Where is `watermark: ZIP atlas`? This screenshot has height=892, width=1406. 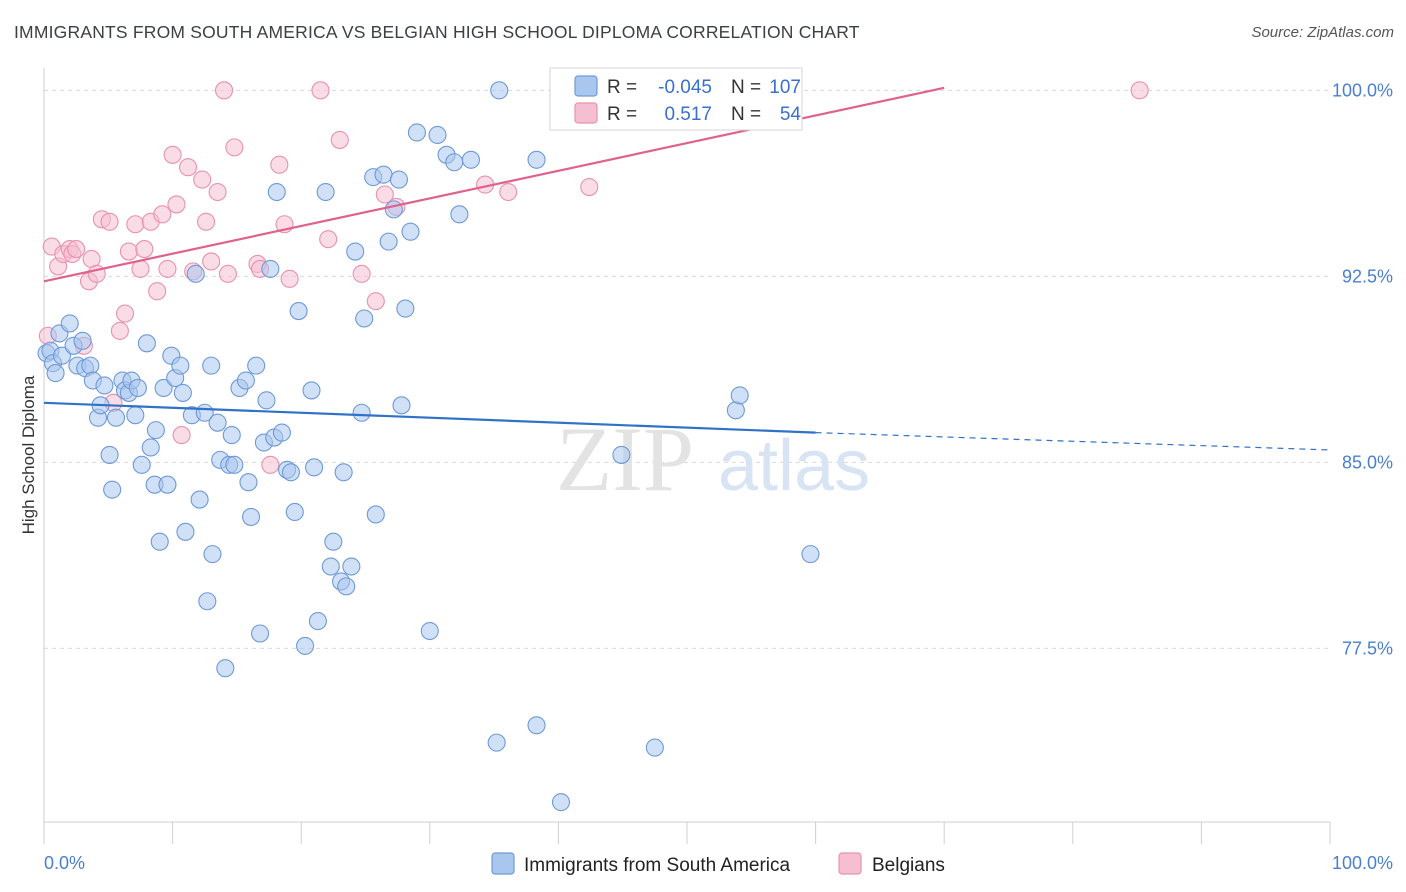 watermark: ZIP atlas is located at coordinates (713, 459).